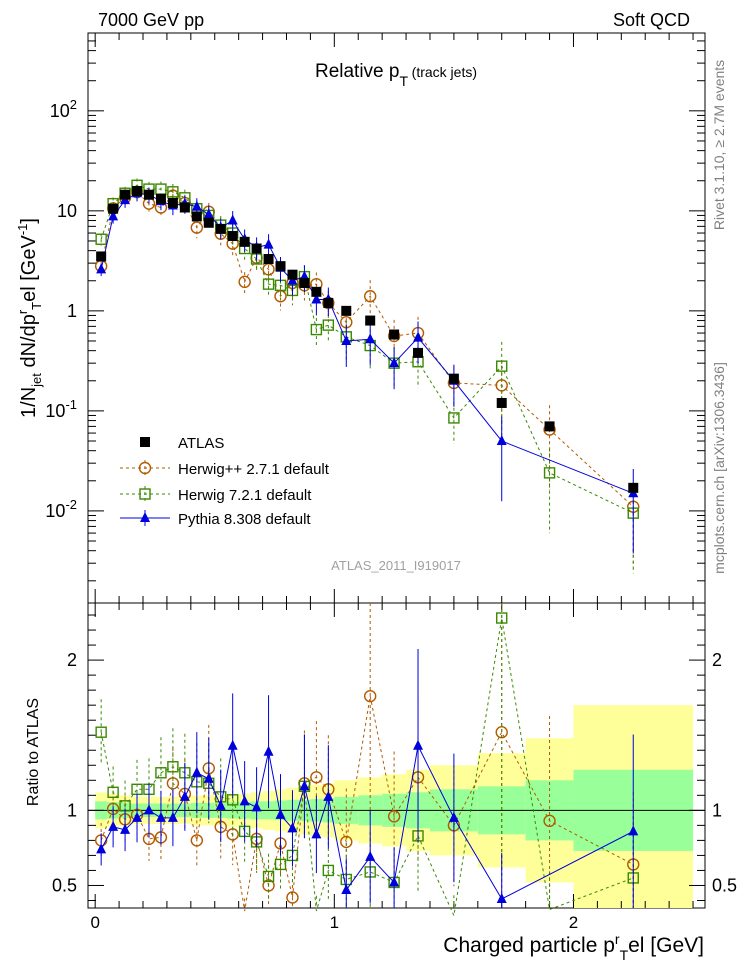  I want to click on x-tick-label: 0, so click(94, 922).